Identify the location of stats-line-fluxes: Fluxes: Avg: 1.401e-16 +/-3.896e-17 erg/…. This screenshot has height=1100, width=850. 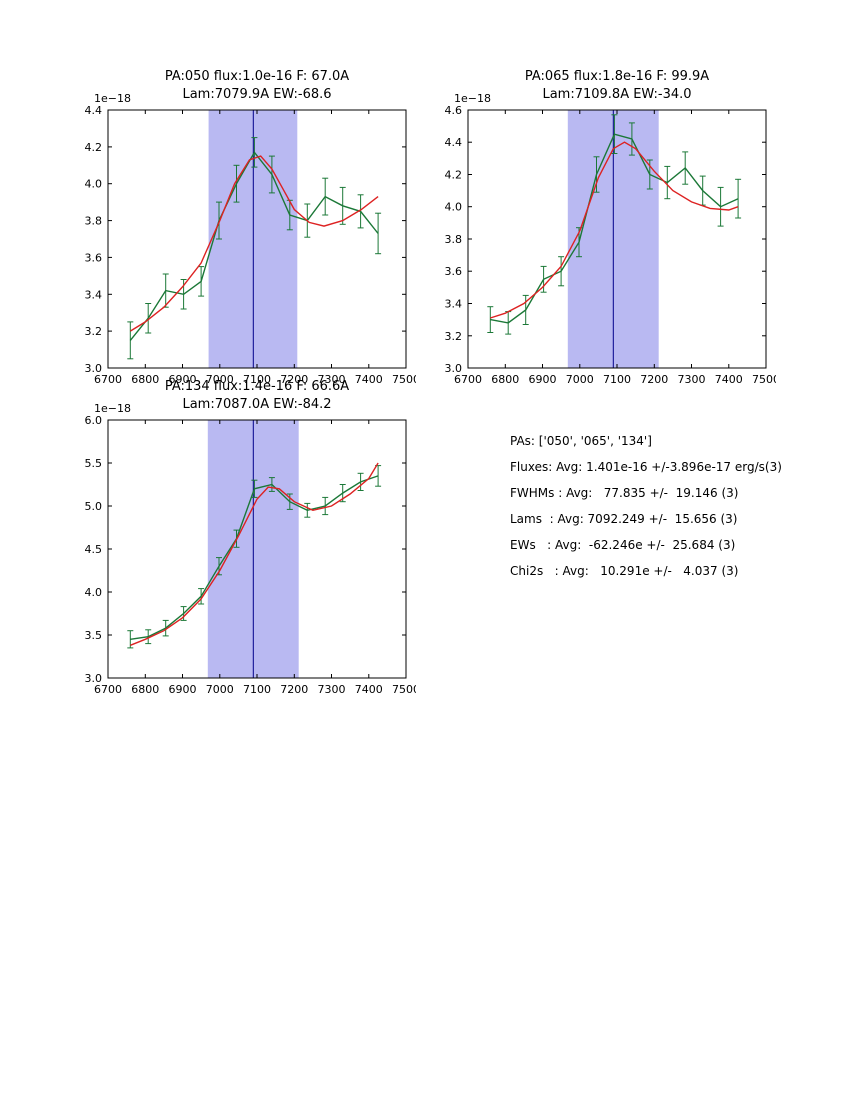
(646, 467).